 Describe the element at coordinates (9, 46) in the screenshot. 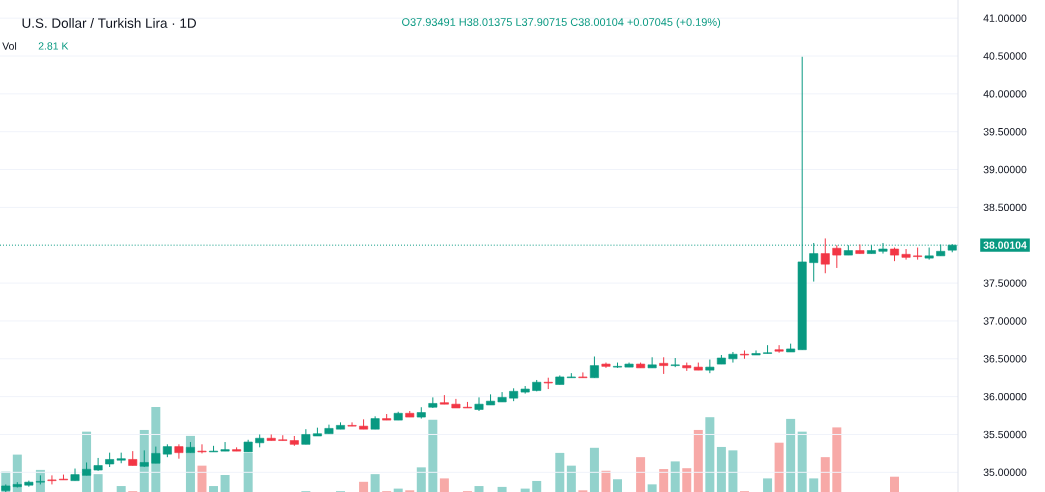

I see `annotation: Vol` at that location.